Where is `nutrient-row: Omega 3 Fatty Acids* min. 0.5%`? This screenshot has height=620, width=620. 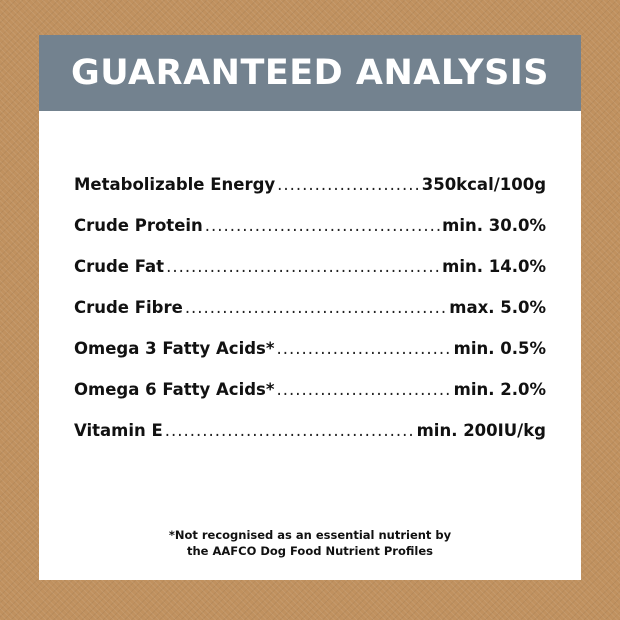 nutrient-row: Omega 3 Fatty Acids* min. 0.5% is located at coordinates (310, 359).